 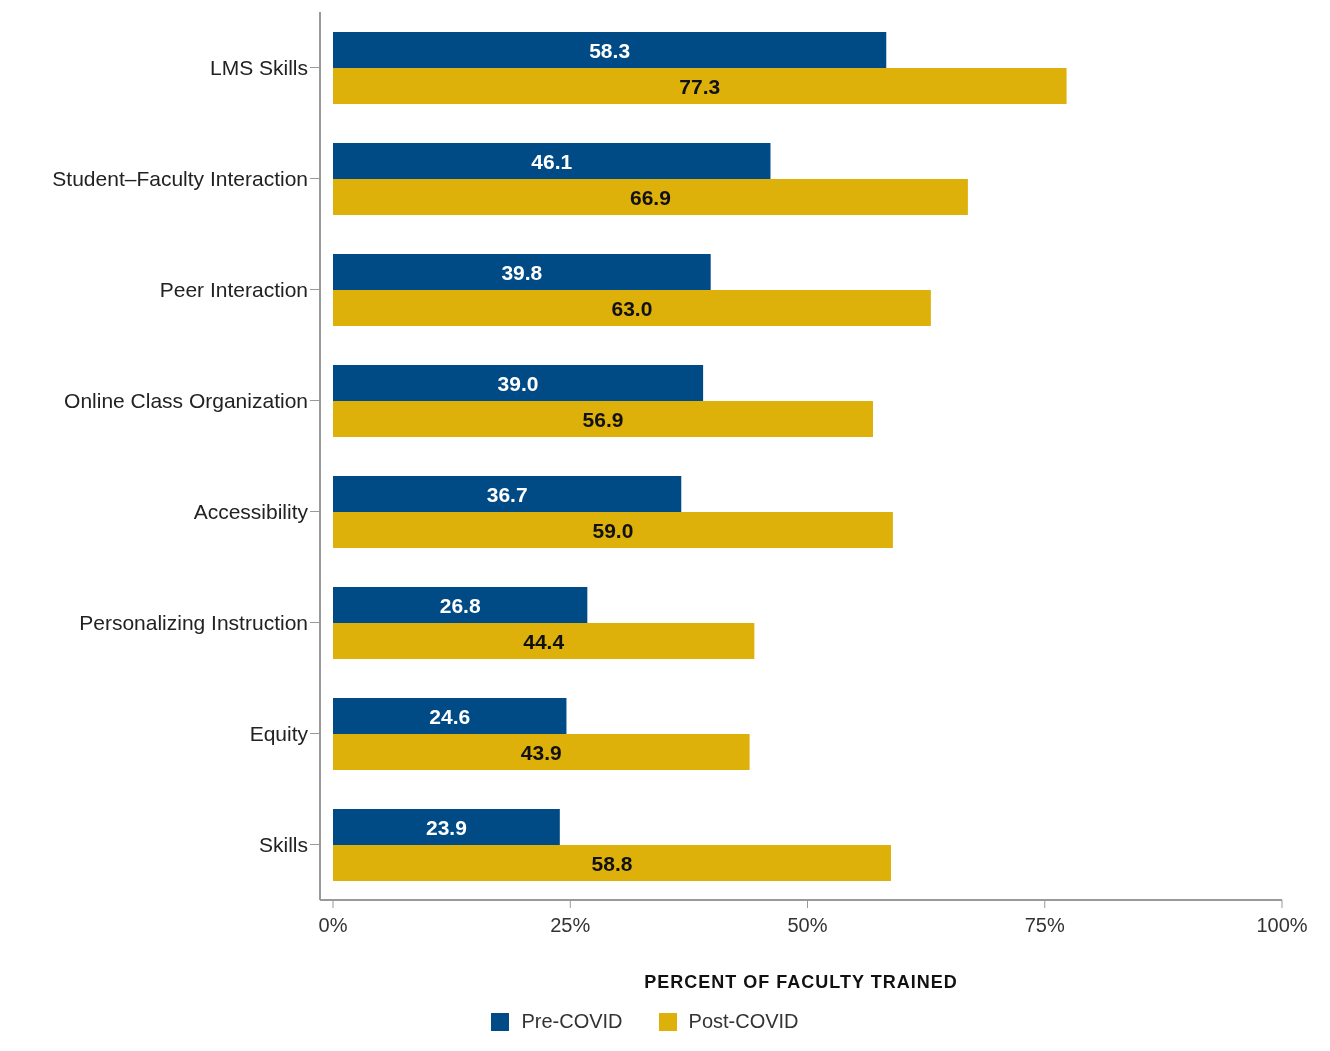 I want to click on y-tick-label: LMS Skills, so click(x=258, y=67).